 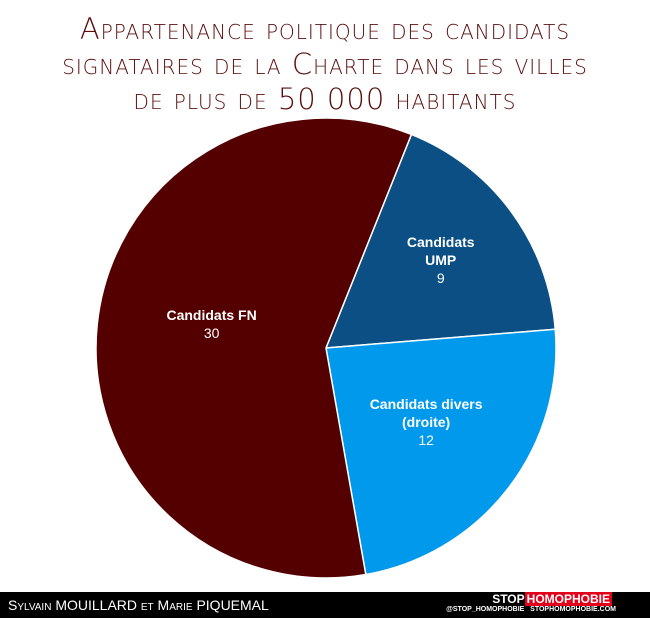 I want to click on slice-label: Candidats UMP 9, so click(x=441, y=260).